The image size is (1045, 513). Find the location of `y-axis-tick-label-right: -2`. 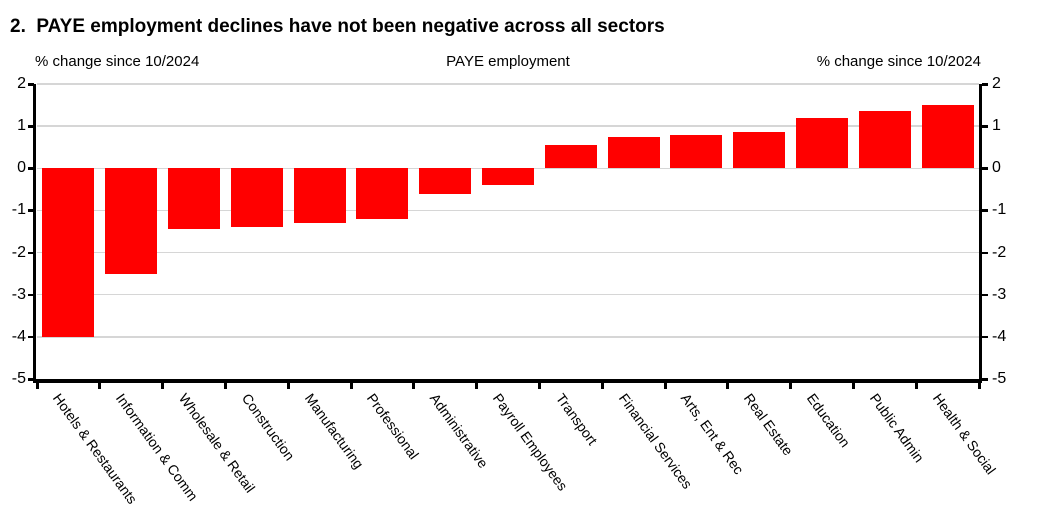

y-axis-tick-label-right: -2 is located at coordinates (999, 252).